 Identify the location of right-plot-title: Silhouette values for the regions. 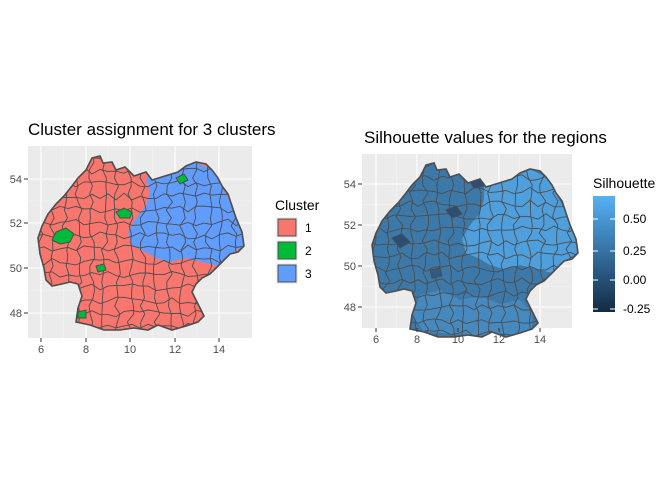
(485, 137).